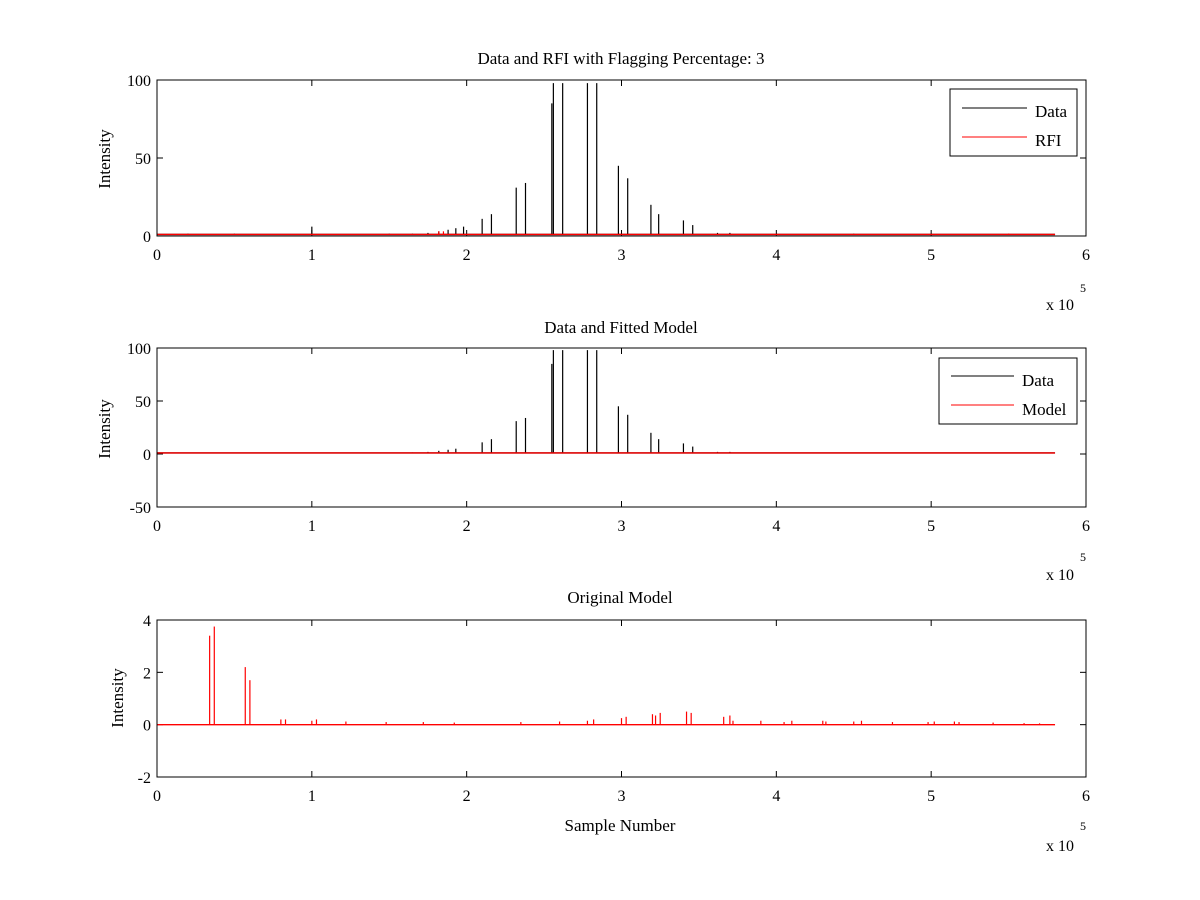 The width and height of the screenshot is (1200, 900). I want to click on panel-1-legend: Data RFI, so click(1013, 122).